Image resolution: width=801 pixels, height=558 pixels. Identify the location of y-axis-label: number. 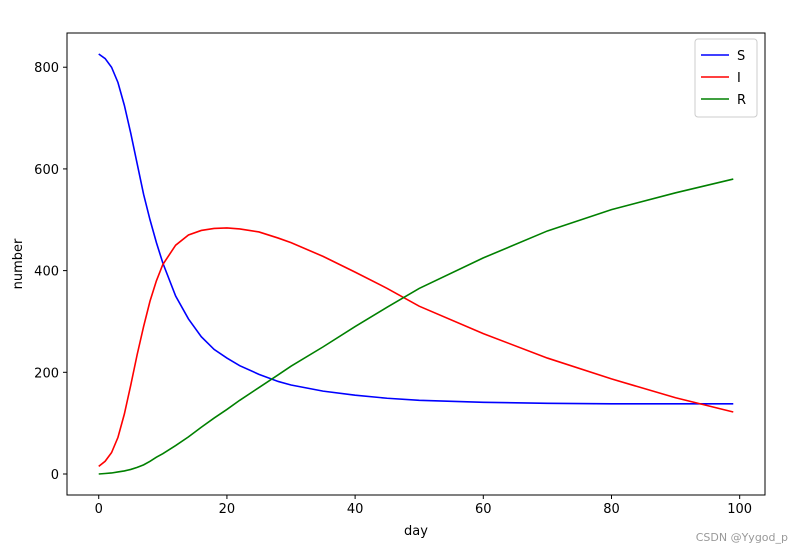
(18, 263).